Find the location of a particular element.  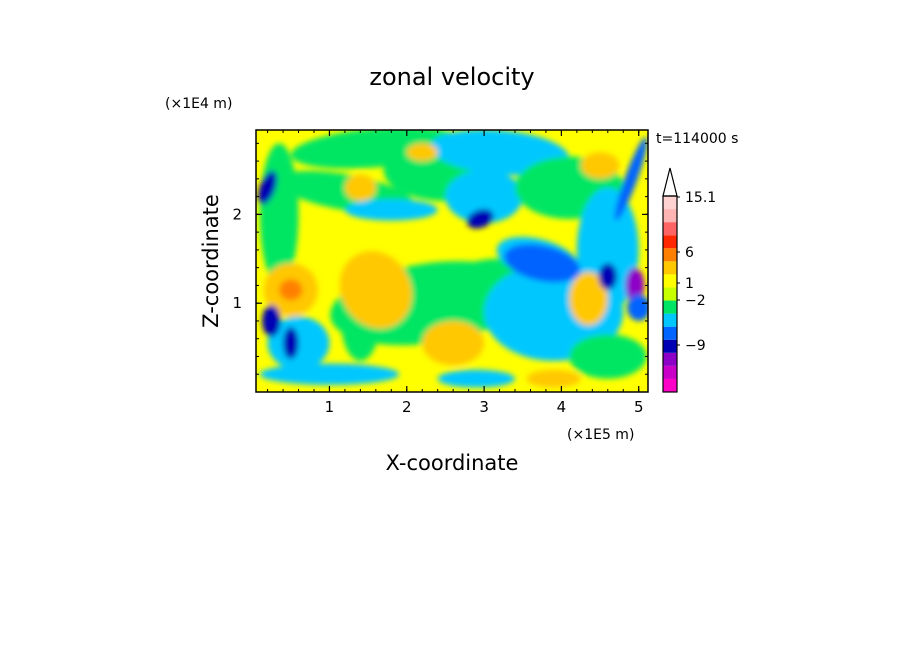

colorbar-label: −2 is located at coordinates (695, 301).